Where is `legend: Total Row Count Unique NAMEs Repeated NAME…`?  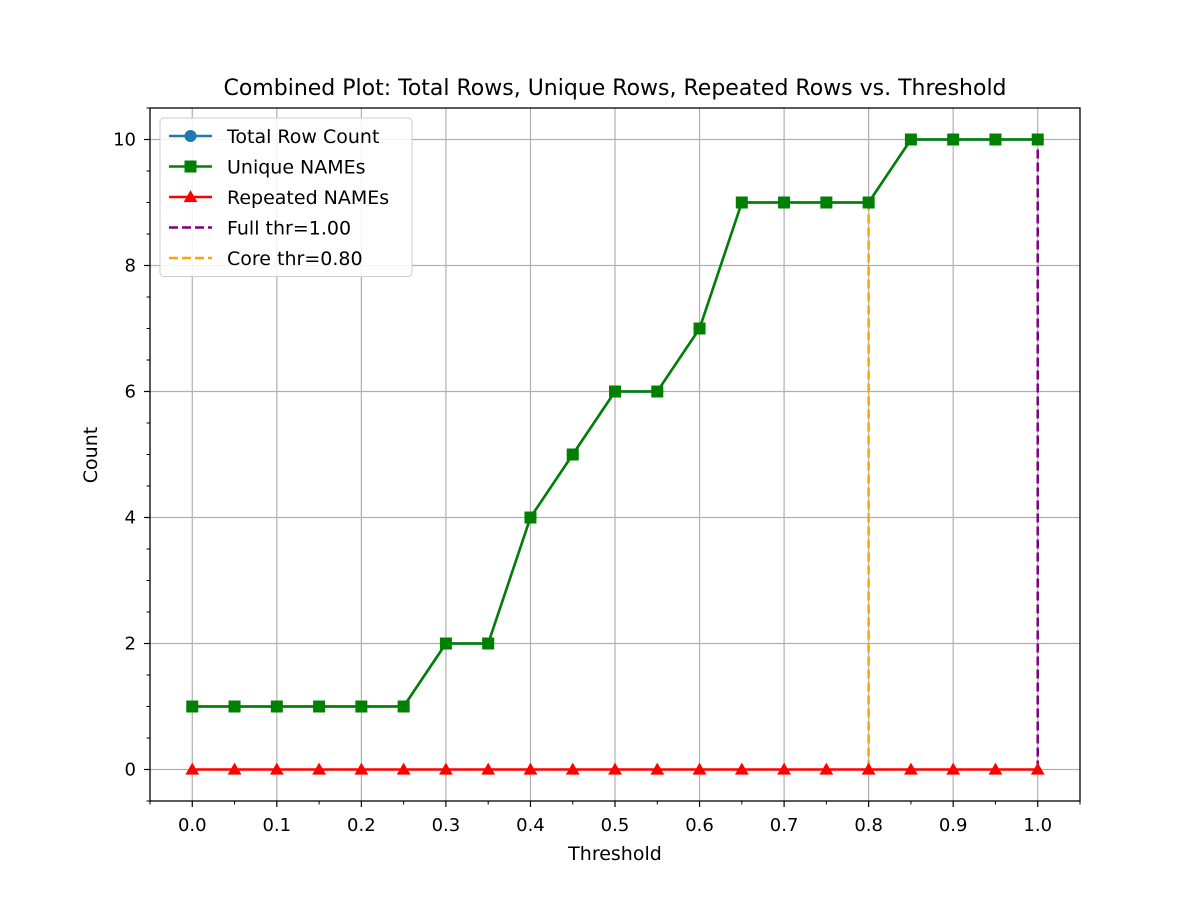 legend: Total Row Count Unique NAMEs Repeated NAME… is located at coordinates (286, 197).